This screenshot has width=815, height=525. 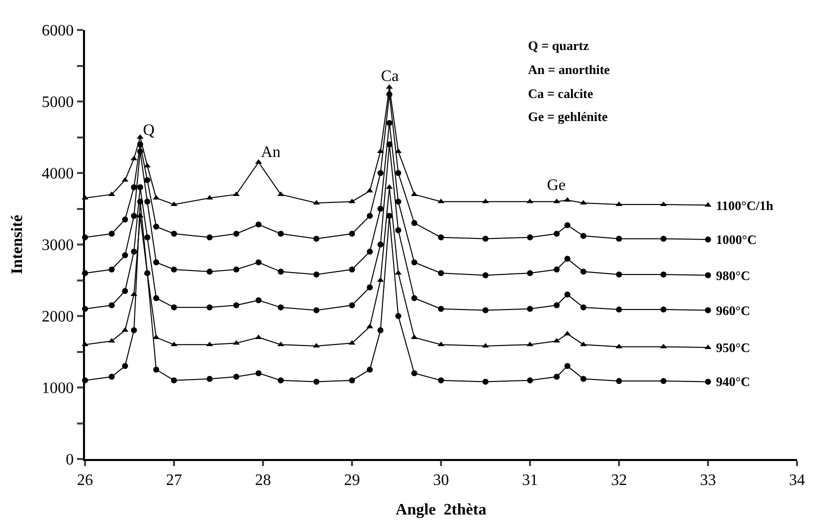 What do you see at coordinates (441, 509) in the screenshot?
I see `x-axis-title: Angle 2thèta` at bounding box center [441, 509].